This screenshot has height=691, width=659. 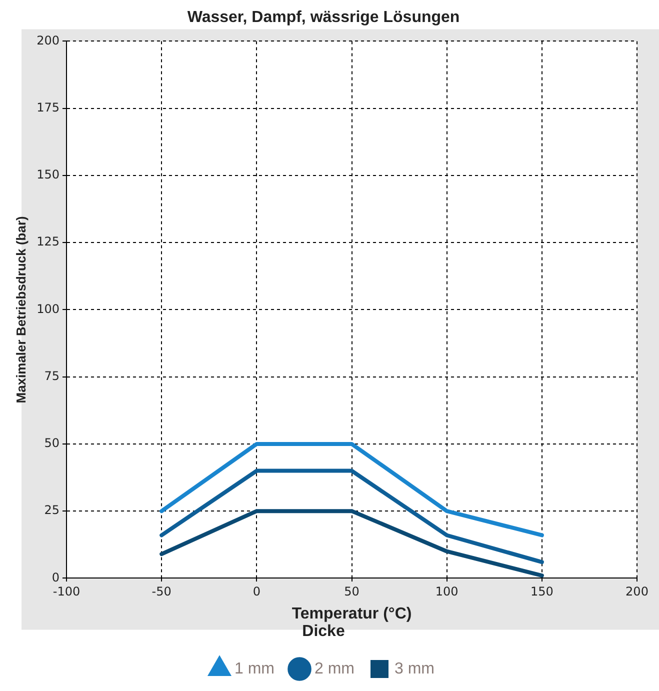 I want to click on legend-label: 2 mm, so click(x=334, y=669).